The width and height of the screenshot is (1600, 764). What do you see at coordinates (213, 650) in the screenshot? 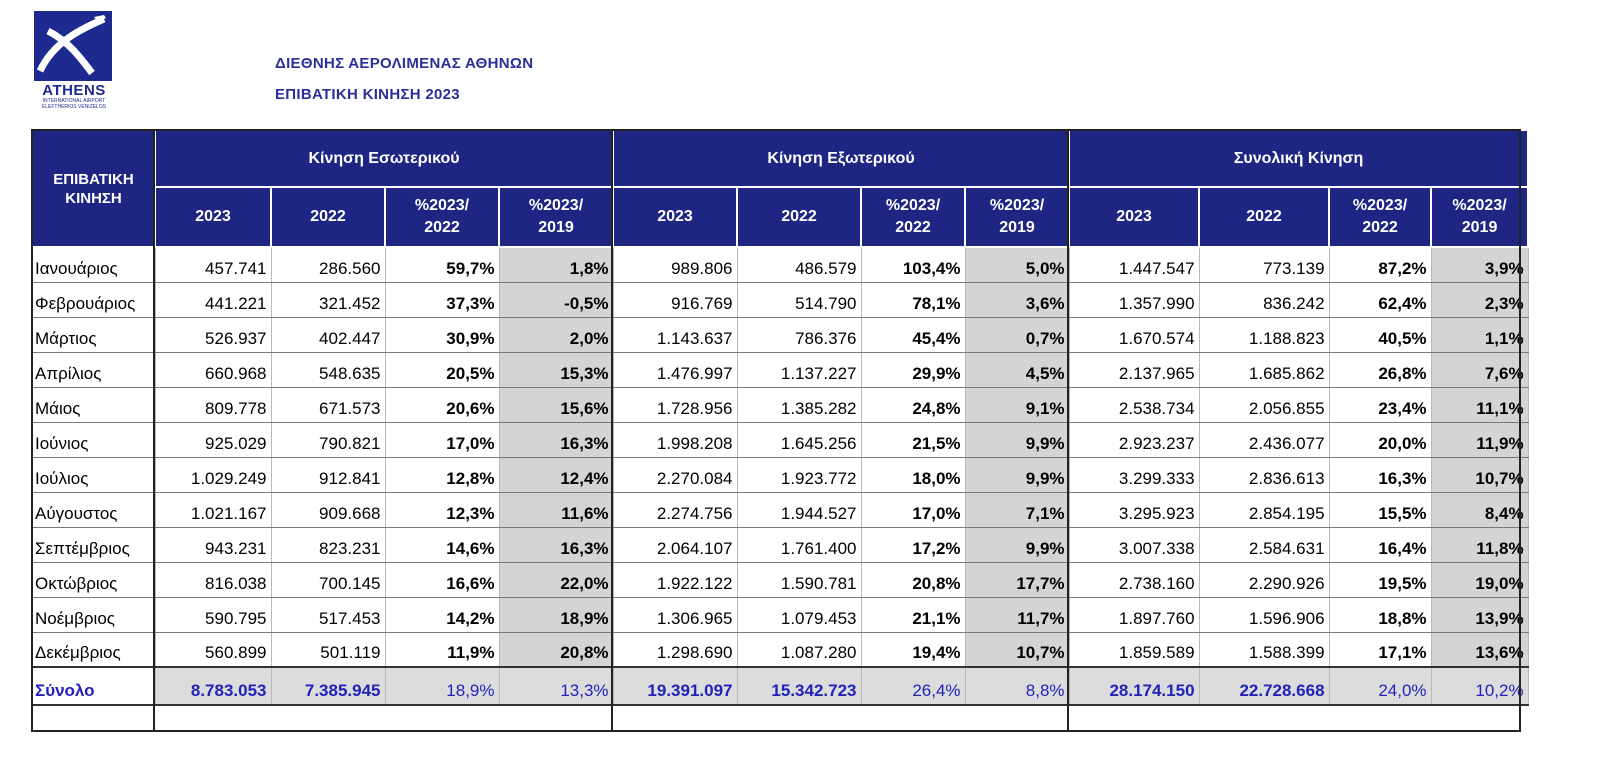
I see `value-cell: 560.899` at bounding box center [213, 650].